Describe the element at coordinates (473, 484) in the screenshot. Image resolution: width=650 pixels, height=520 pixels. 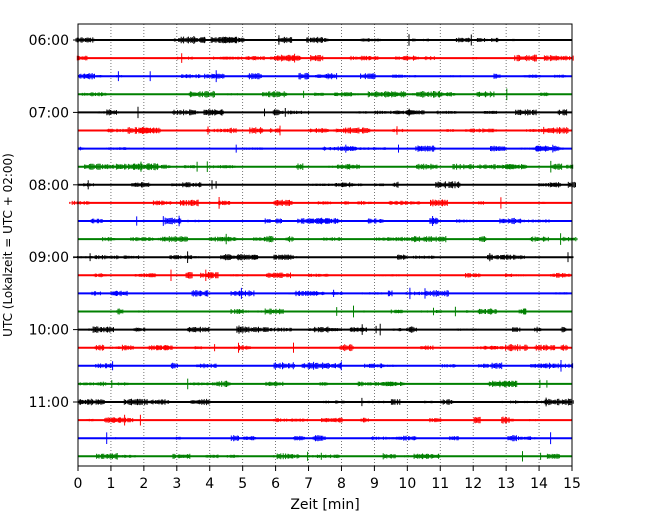
I see `x-tick-label: 12` at that location.